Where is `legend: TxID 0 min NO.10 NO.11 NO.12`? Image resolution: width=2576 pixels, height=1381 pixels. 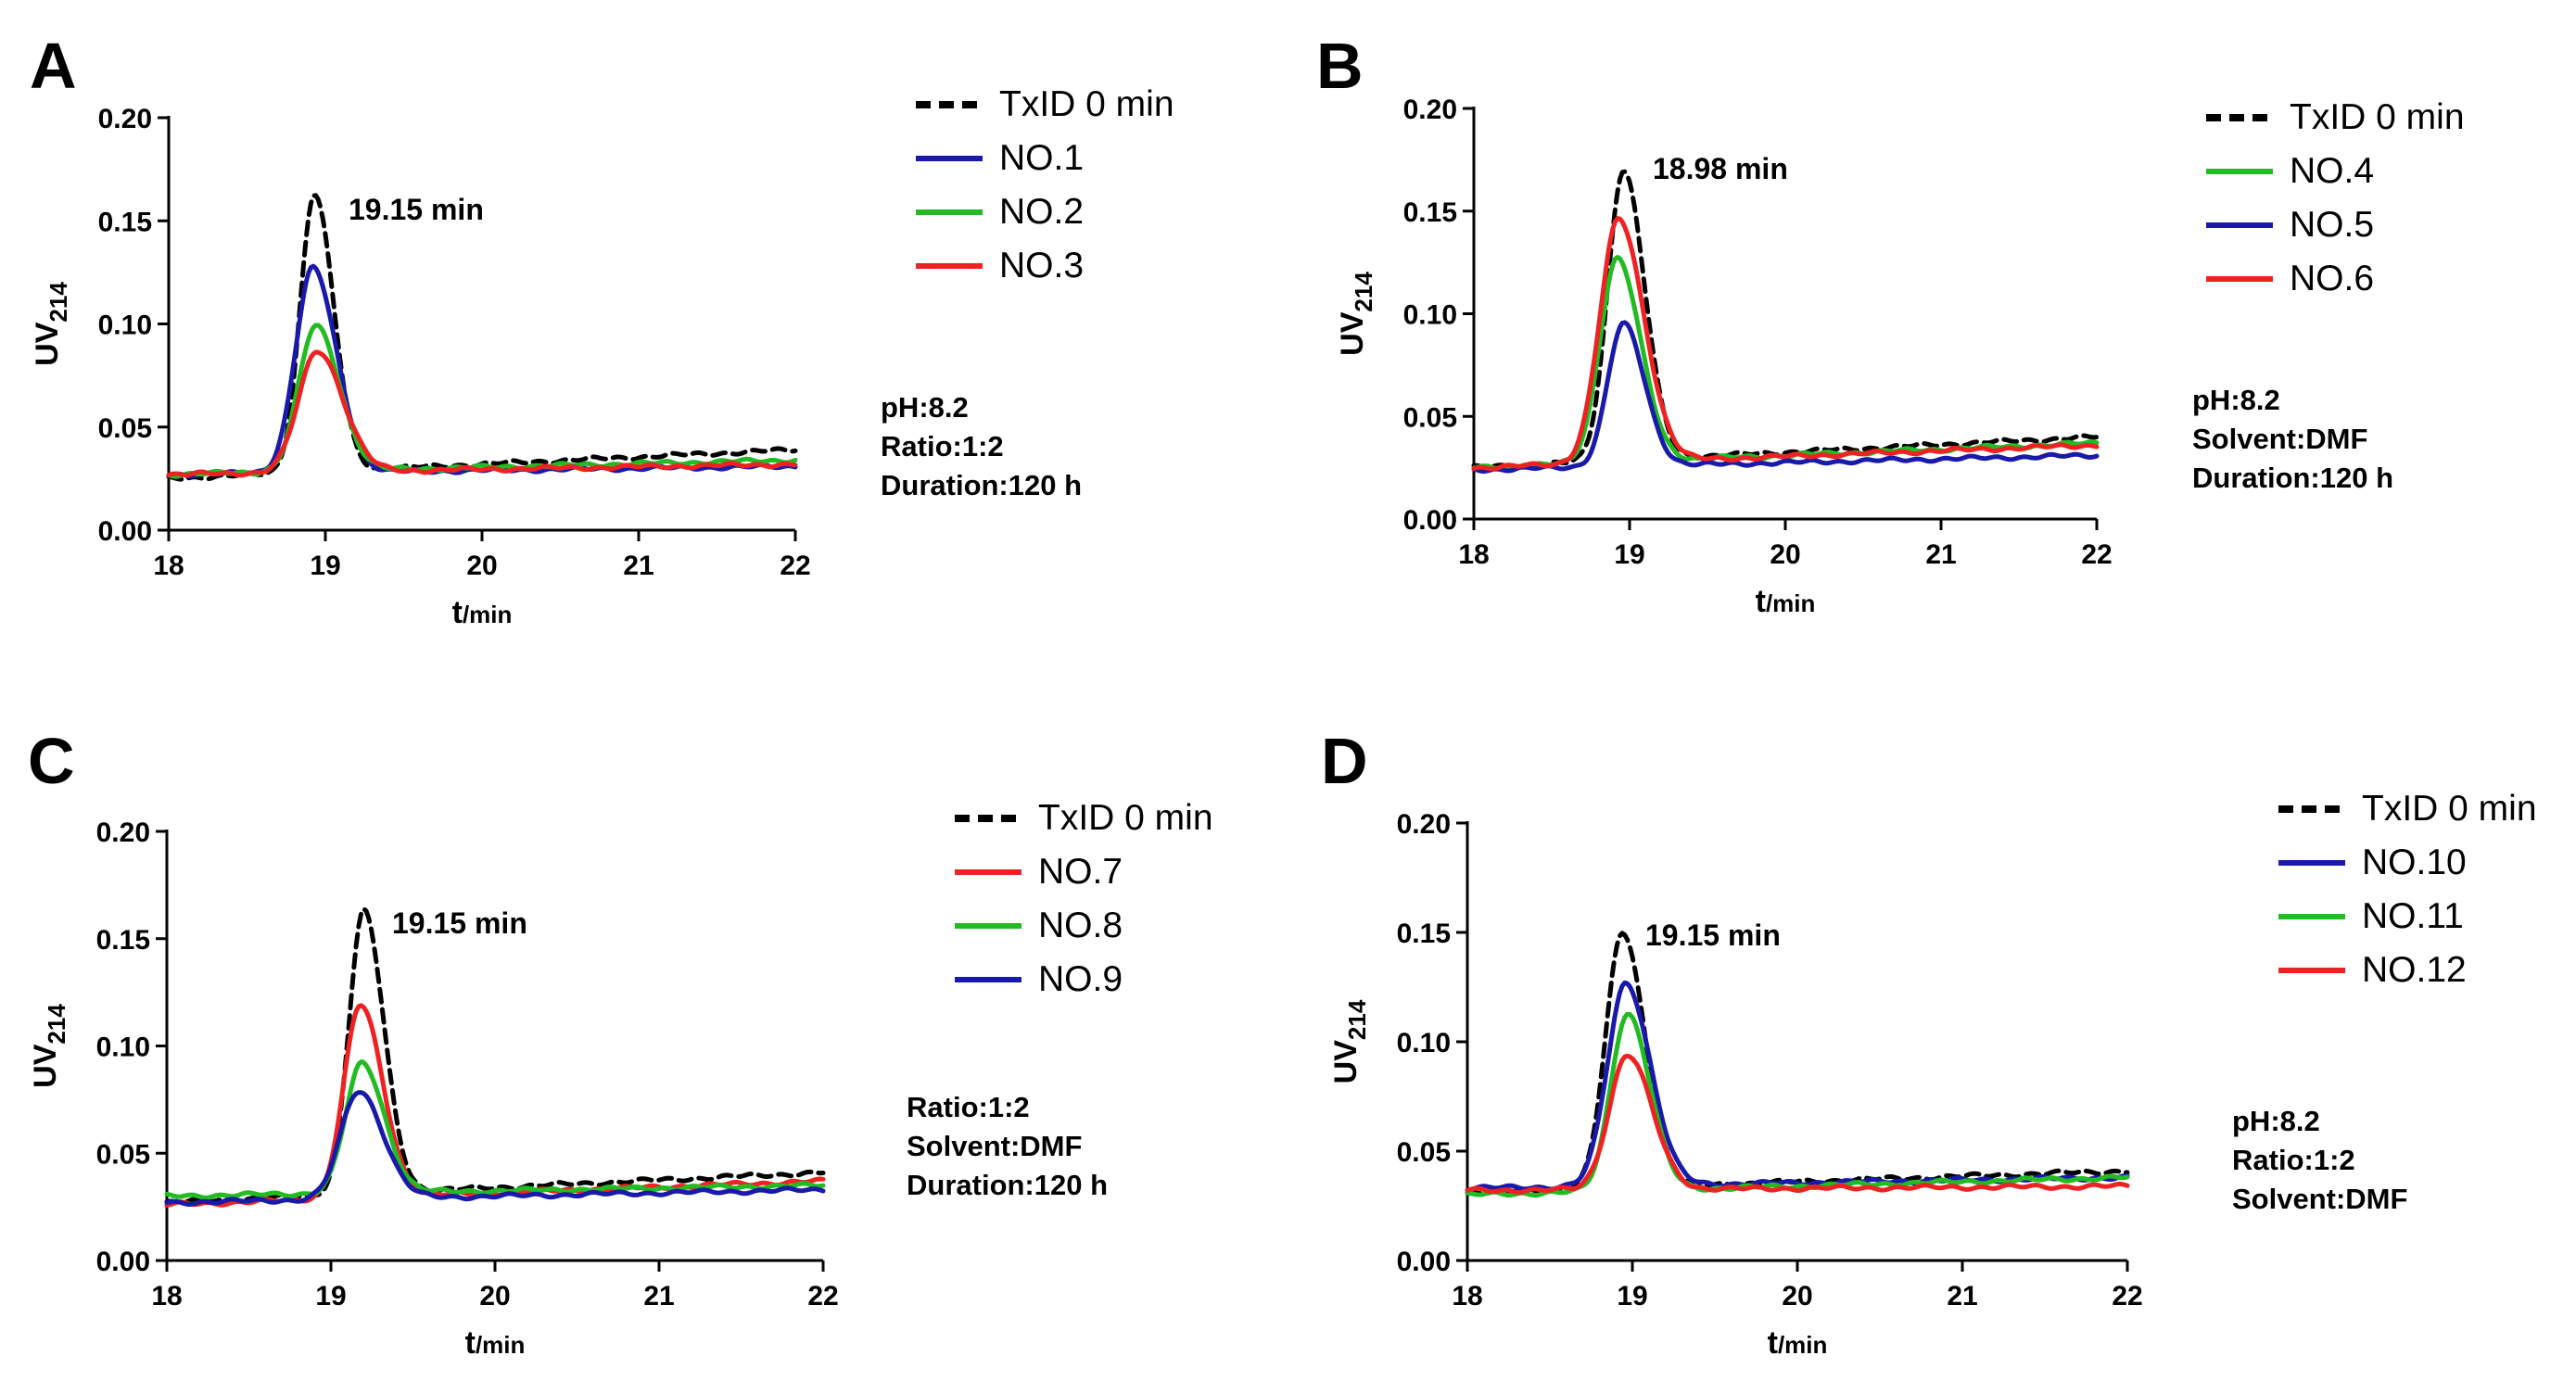 legend: TxID 0 min NO.10 NO.11 NO.12 is located at coordinates (2407, 889).